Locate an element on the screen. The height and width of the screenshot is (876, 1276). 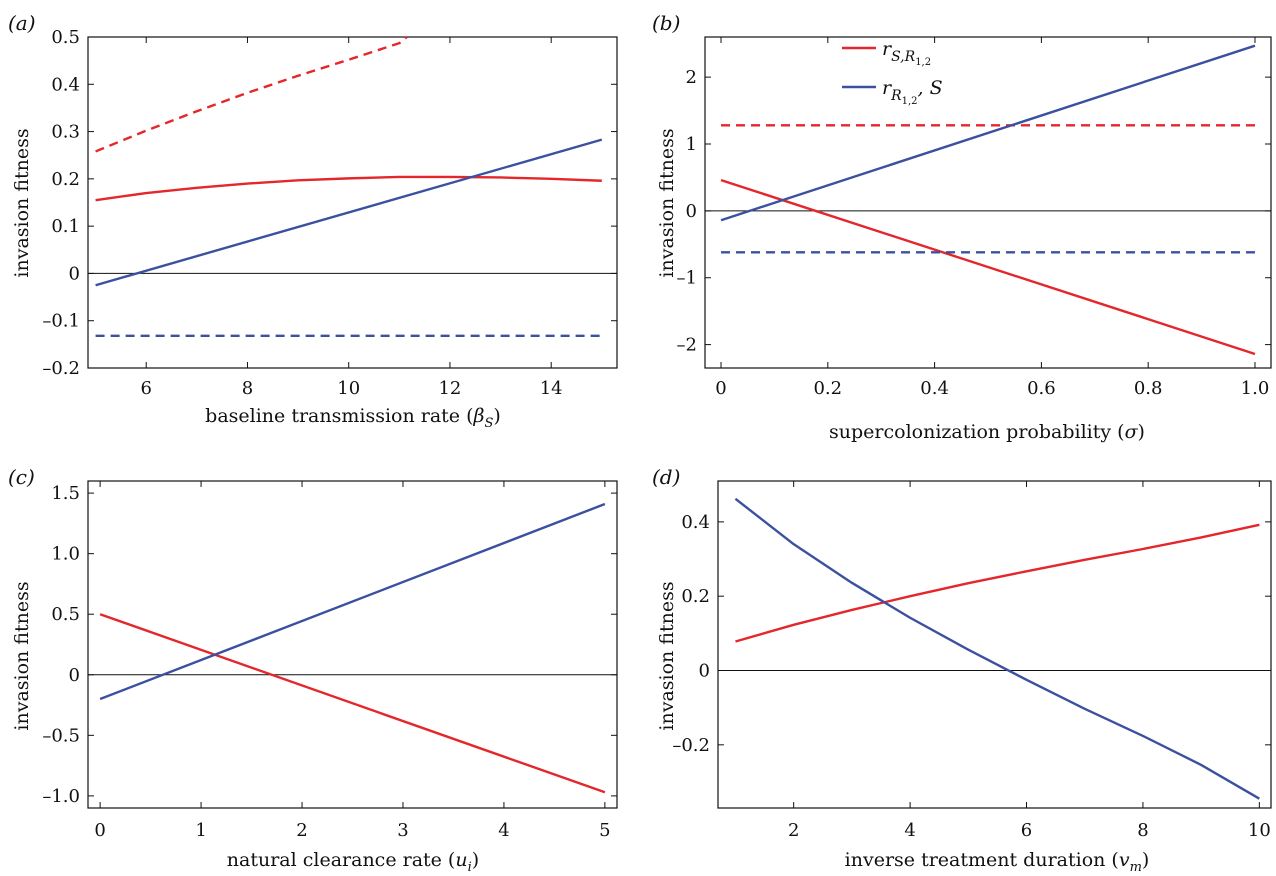
legend-red-label: rS,R1,2 is located at coordinates (906, 53).